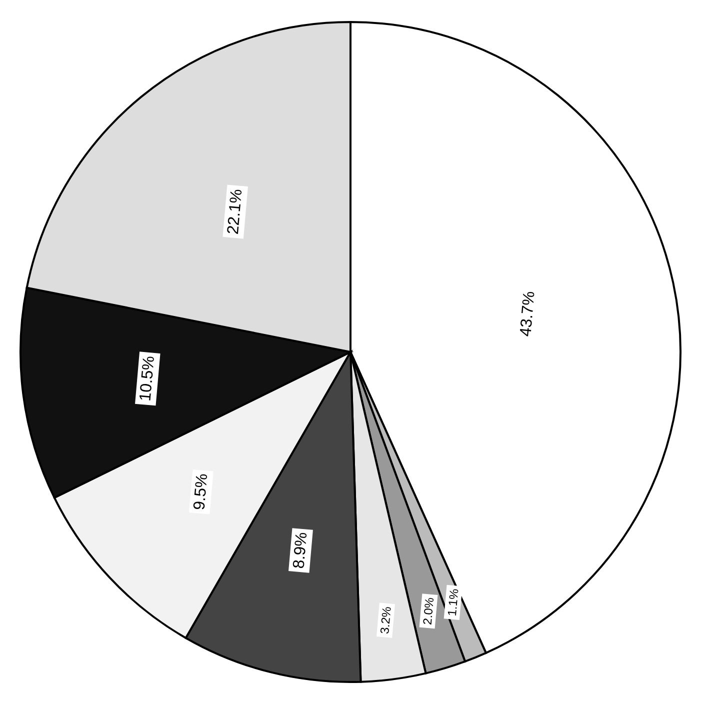 The image size is (701, 704). What do you see at coordinates (235, 212) in the screenshot?
I see `data-label: 22.1%` at bounding box center [235, 212].